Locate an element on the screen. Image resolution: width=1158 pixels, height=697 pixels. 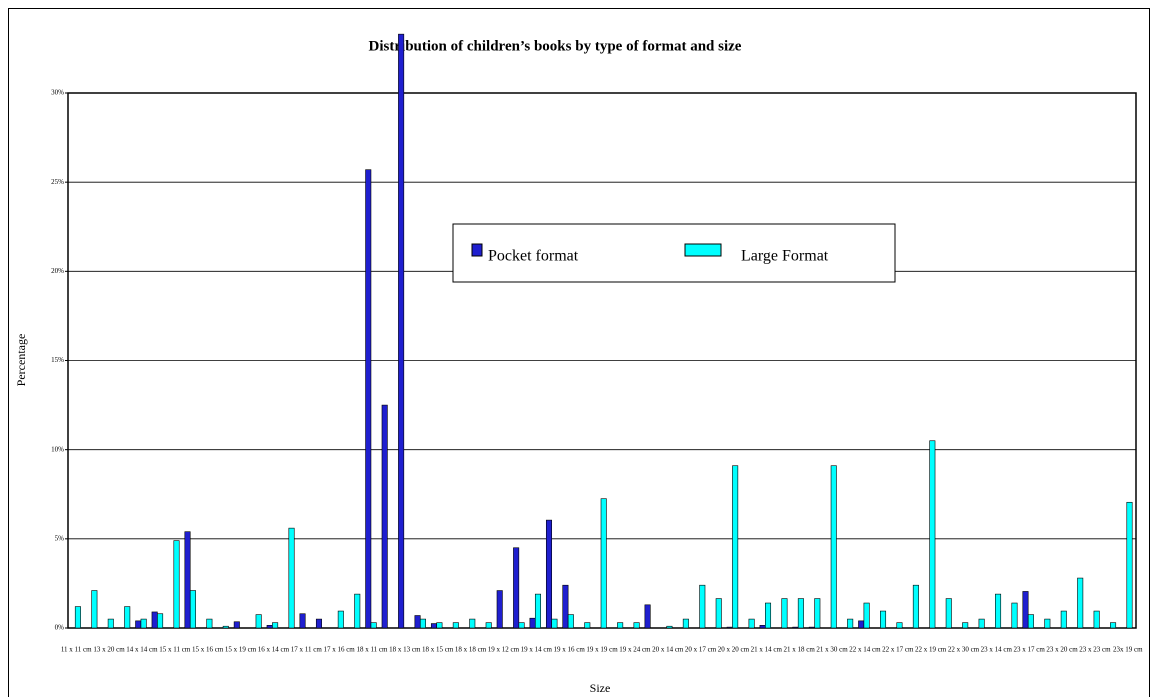
x-tick-label: 20 x 17 cm is located at coordinates (701, 650).